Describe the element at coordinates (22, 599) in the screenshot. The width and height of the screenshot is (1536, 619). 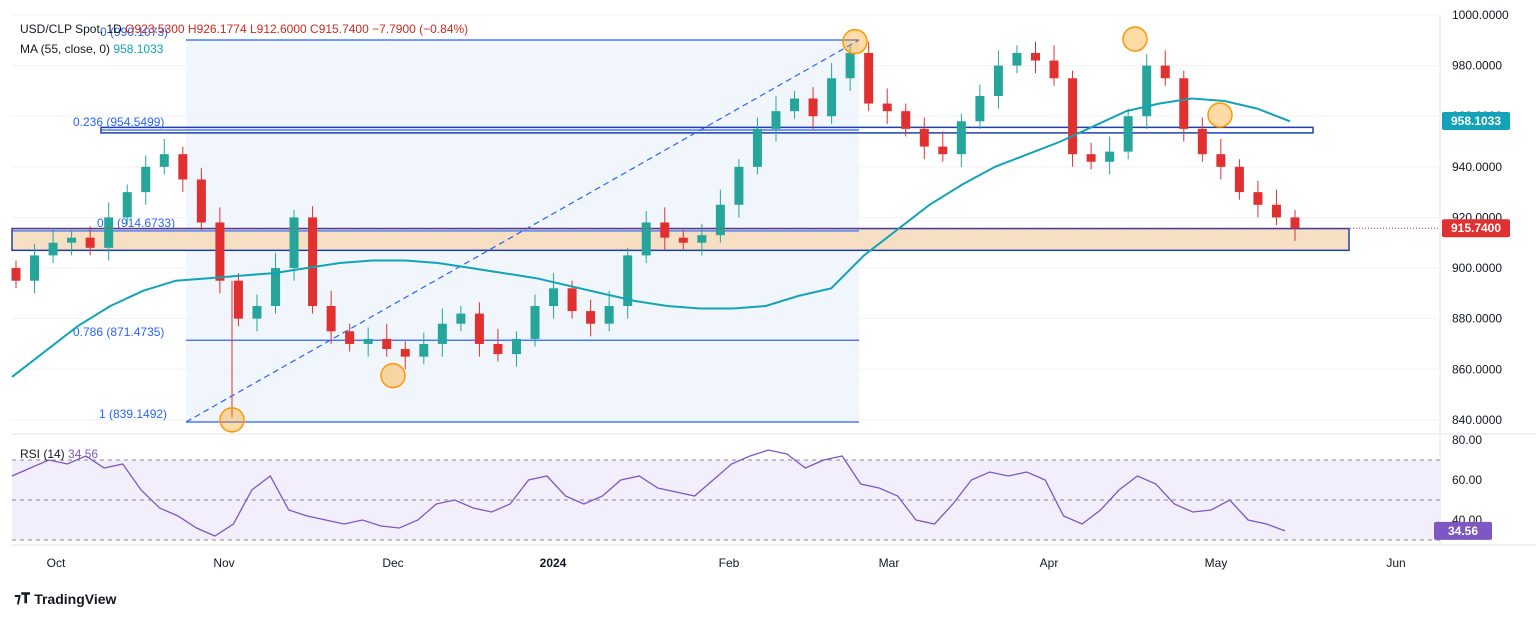
I see `tradingview-logo-icon: ⁊𝐓` at that location.